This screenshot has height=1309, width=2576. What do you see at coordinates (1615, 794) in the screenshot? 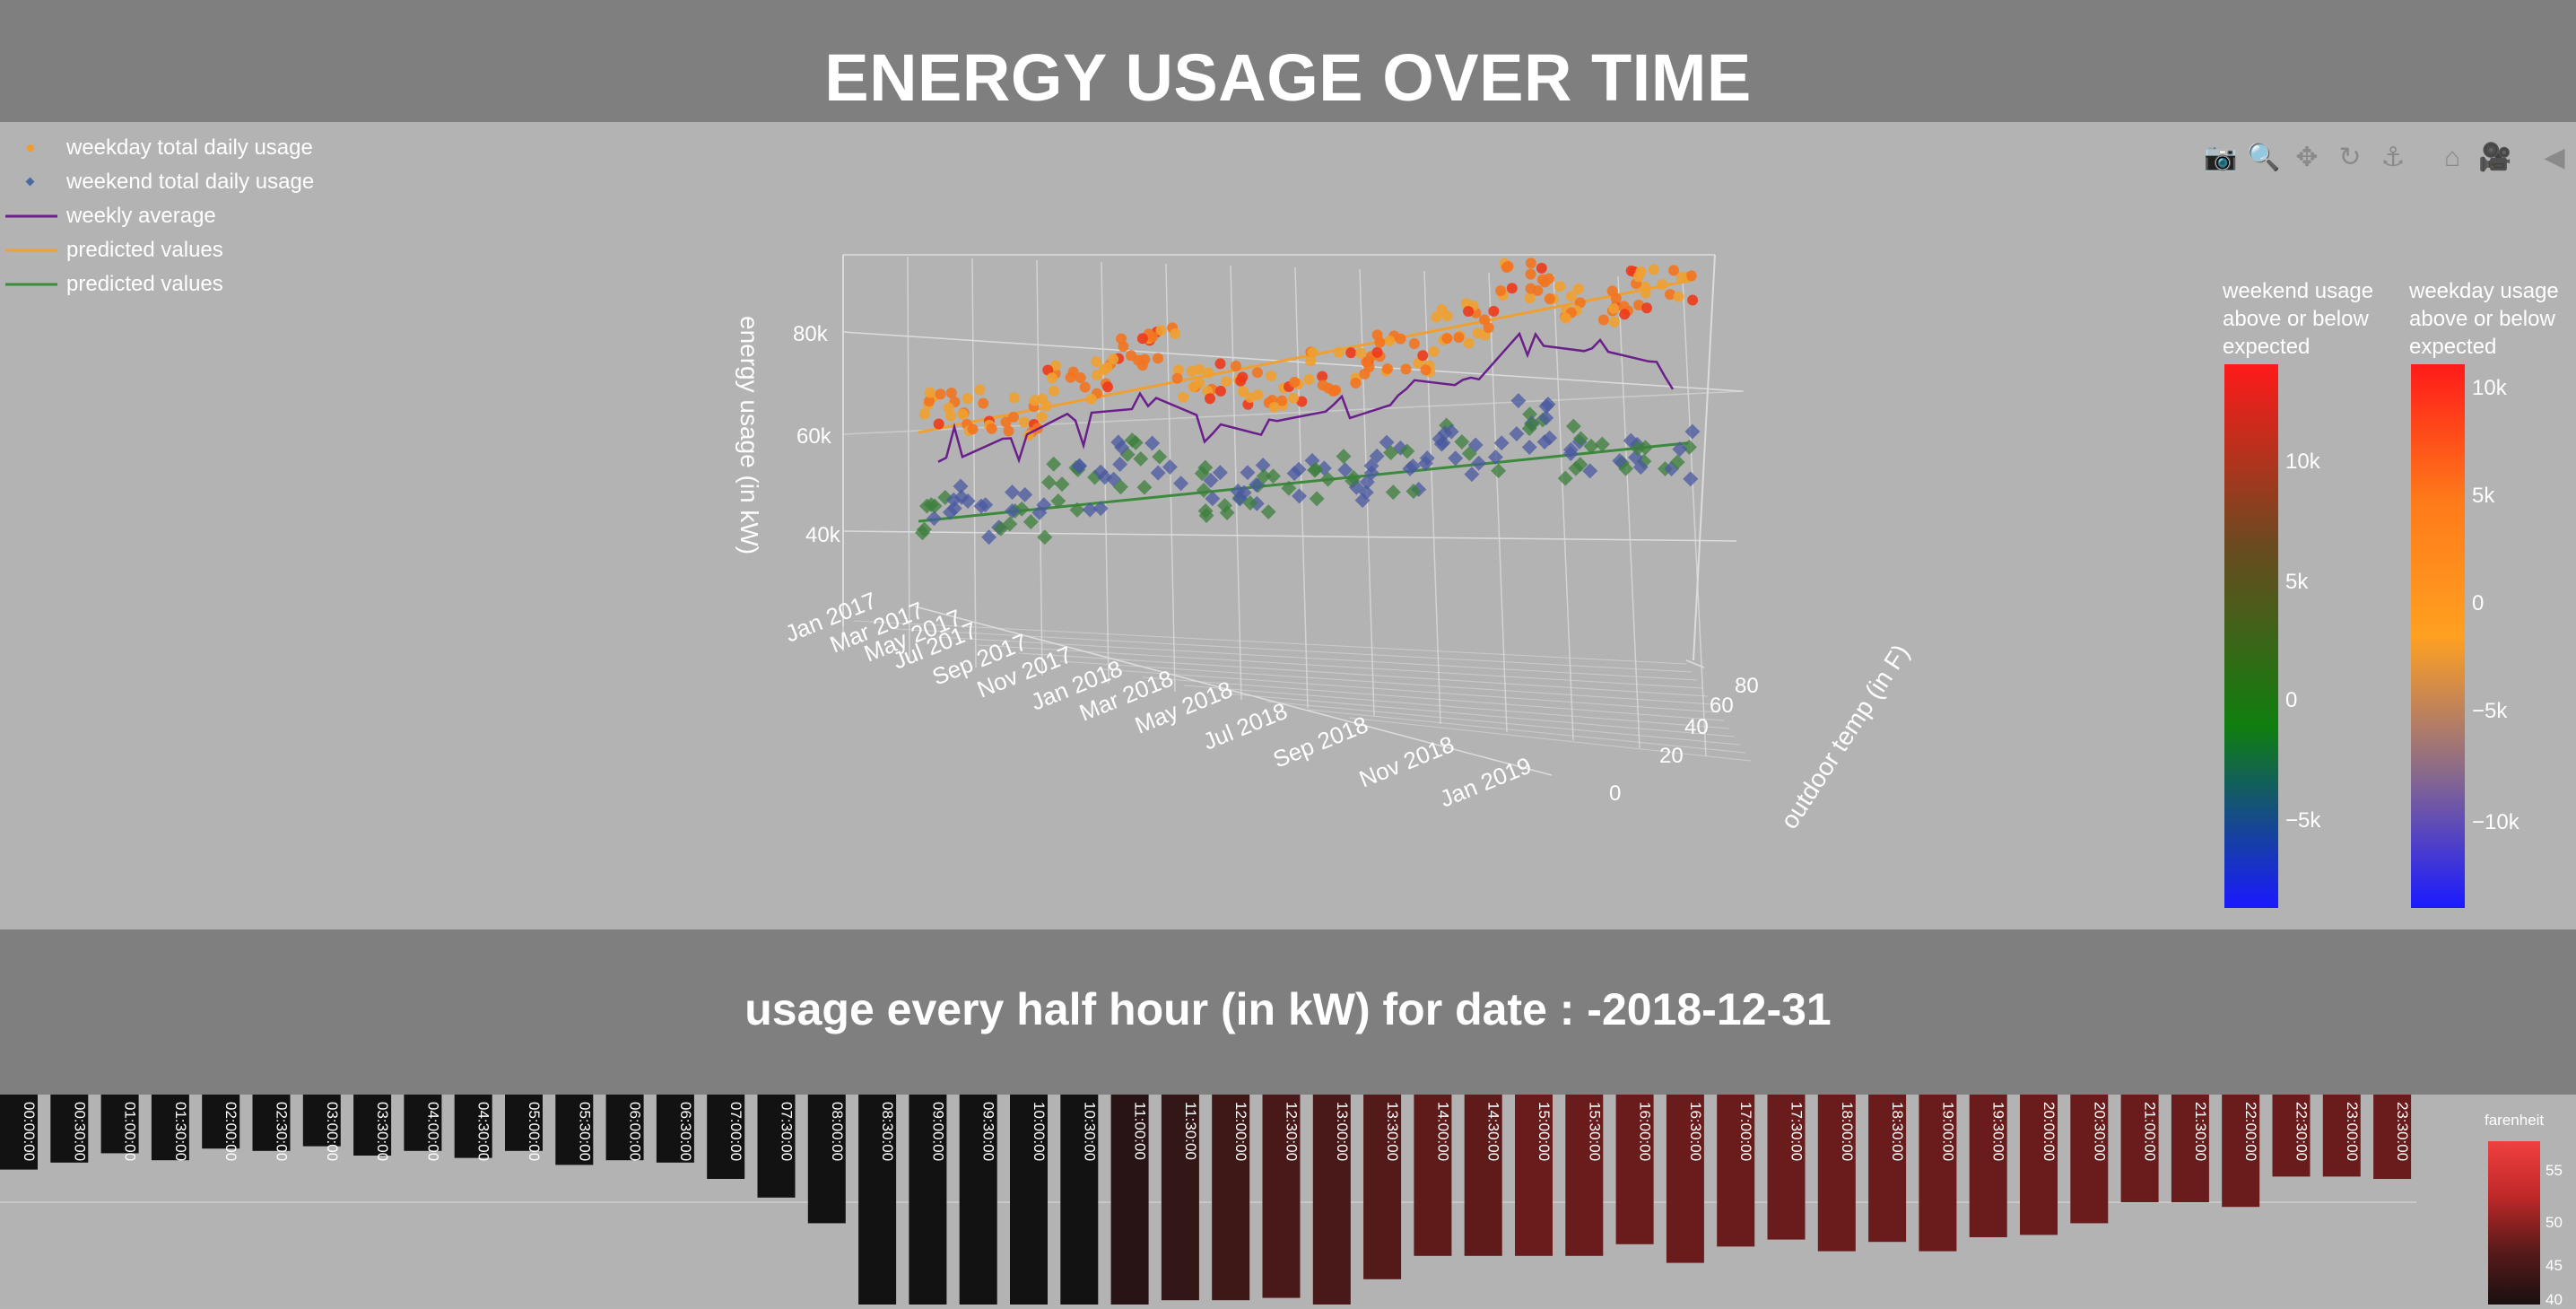
I see `y-tick-label: 0` at bounding box center [1615, 794].